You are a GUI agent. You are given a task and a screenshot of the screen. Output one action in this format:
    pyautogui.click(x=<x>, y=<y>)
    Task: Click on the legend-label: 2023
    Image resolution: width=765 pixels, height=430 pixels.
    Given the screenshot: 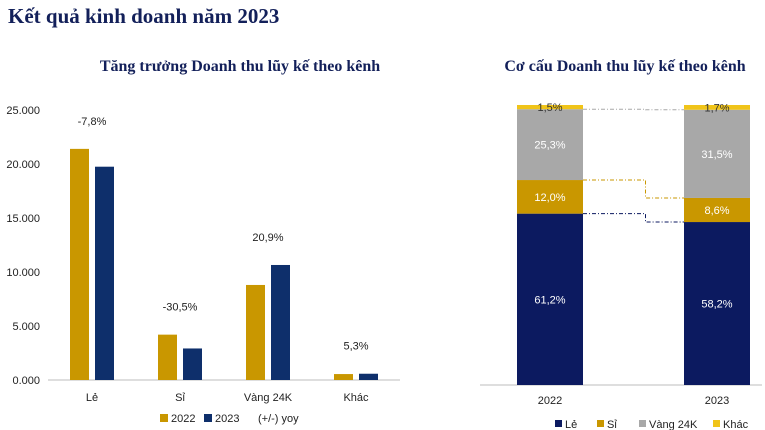 What is the action you would take?
    pyautogui.click(x=227, y=419)
    